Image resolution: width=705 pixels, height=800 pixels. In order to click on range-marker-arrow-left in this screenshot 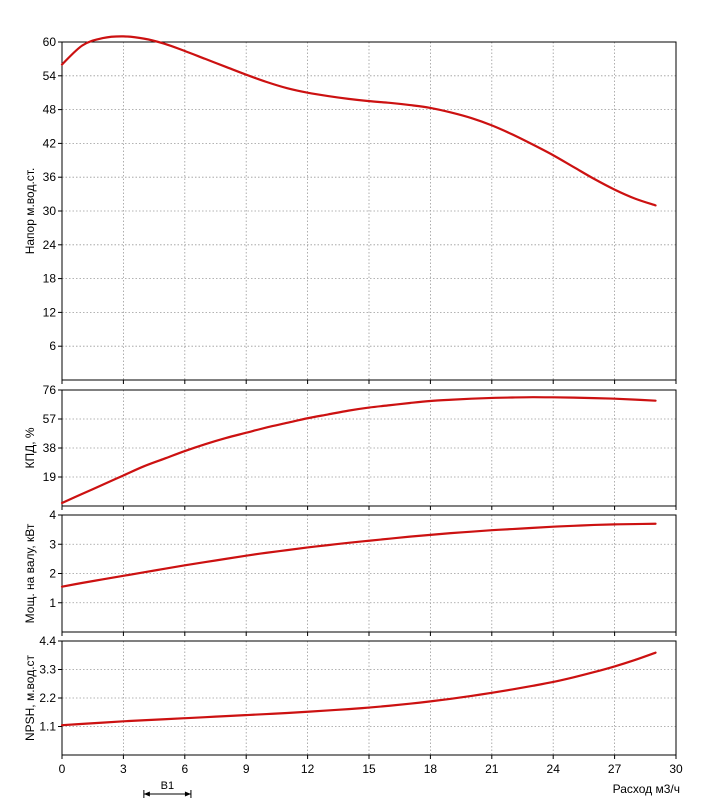, I will do `click(146, 794)`.